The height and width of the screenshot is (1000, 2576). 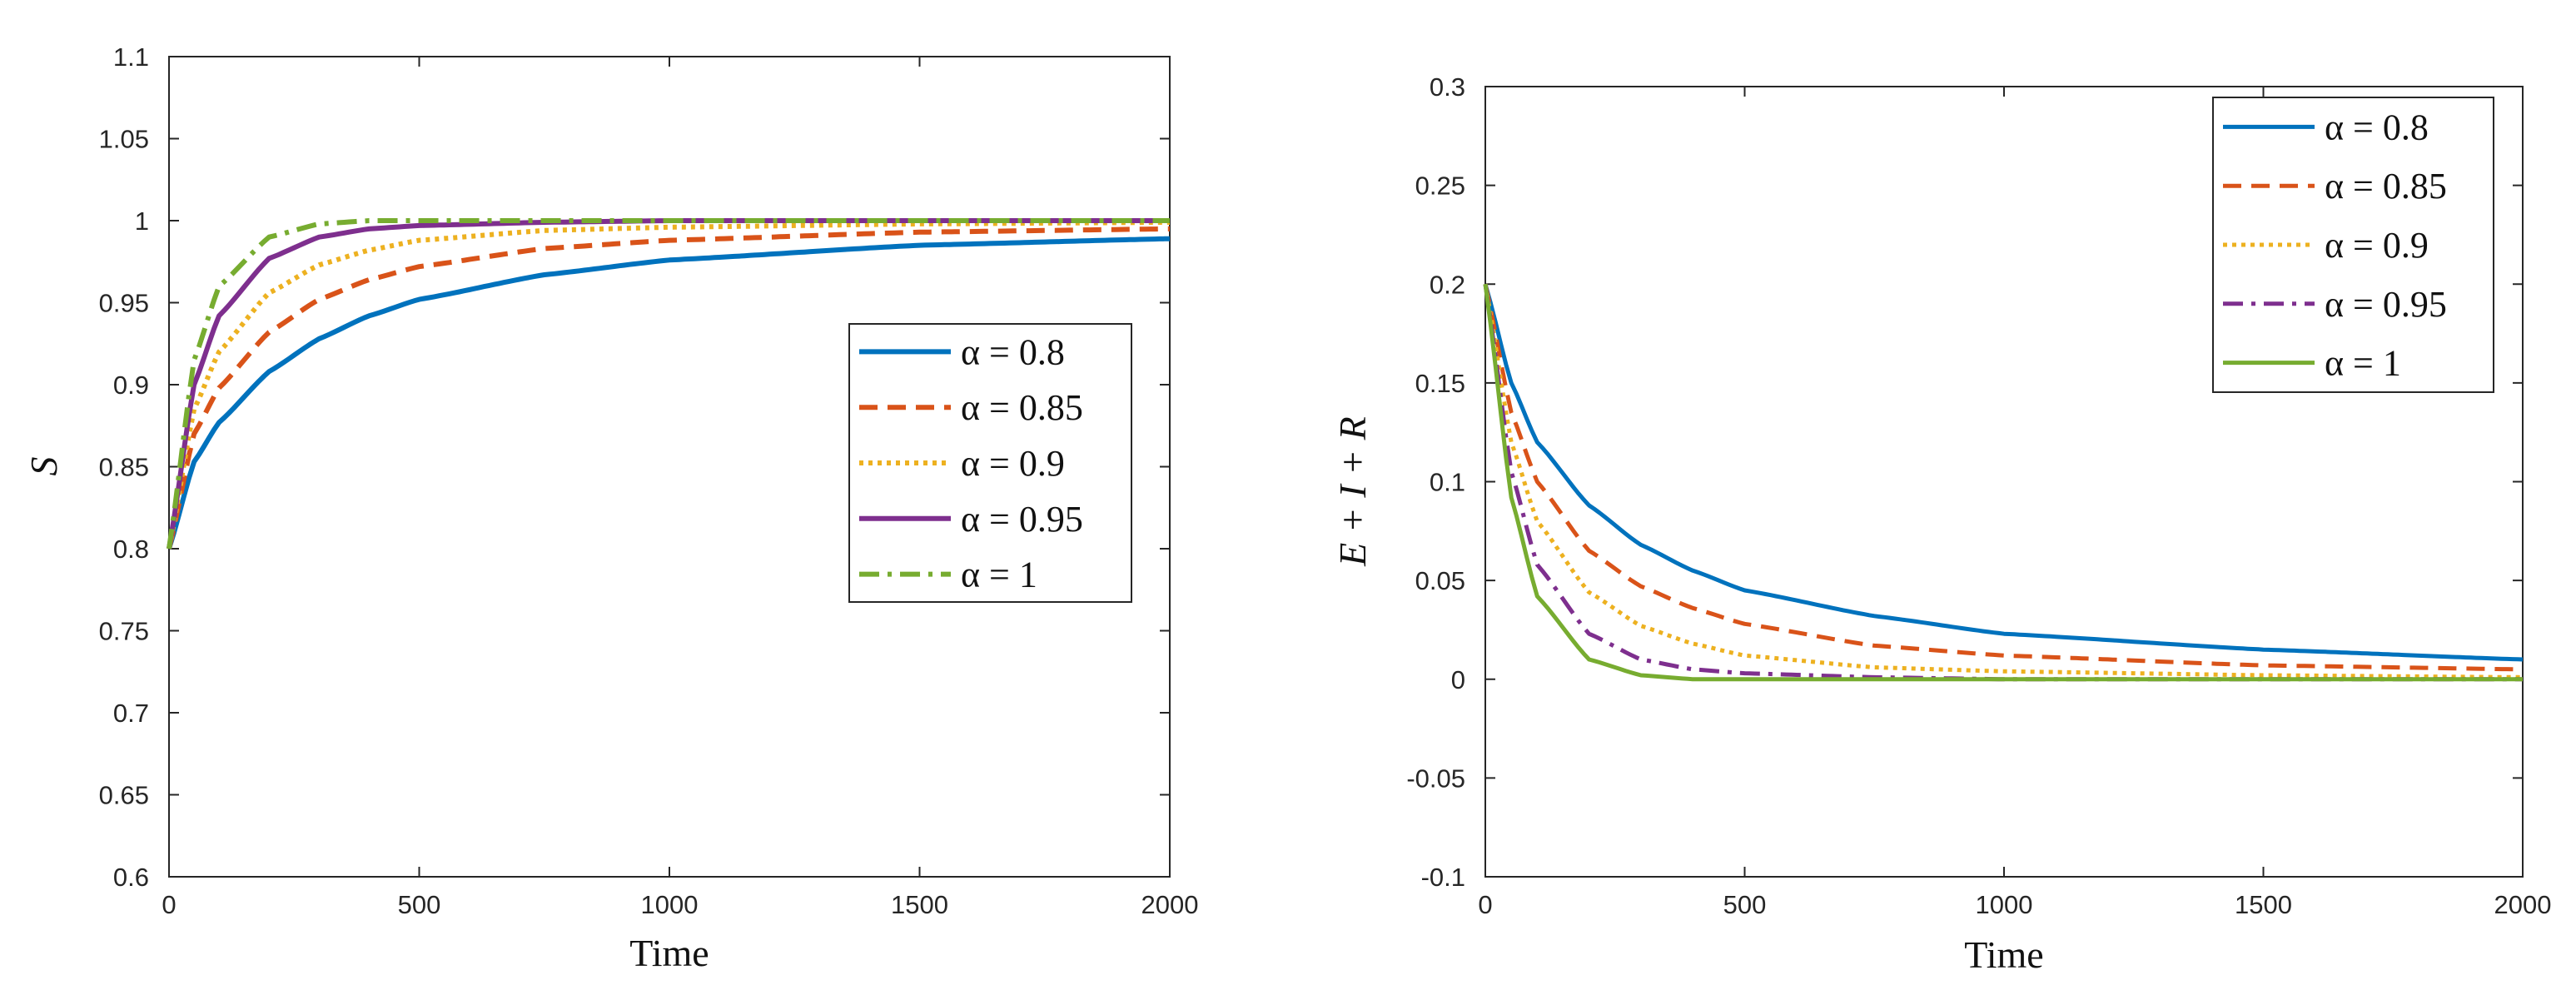 I want to click on y-tick-label: -0.1, so click(x=1443, y=877).